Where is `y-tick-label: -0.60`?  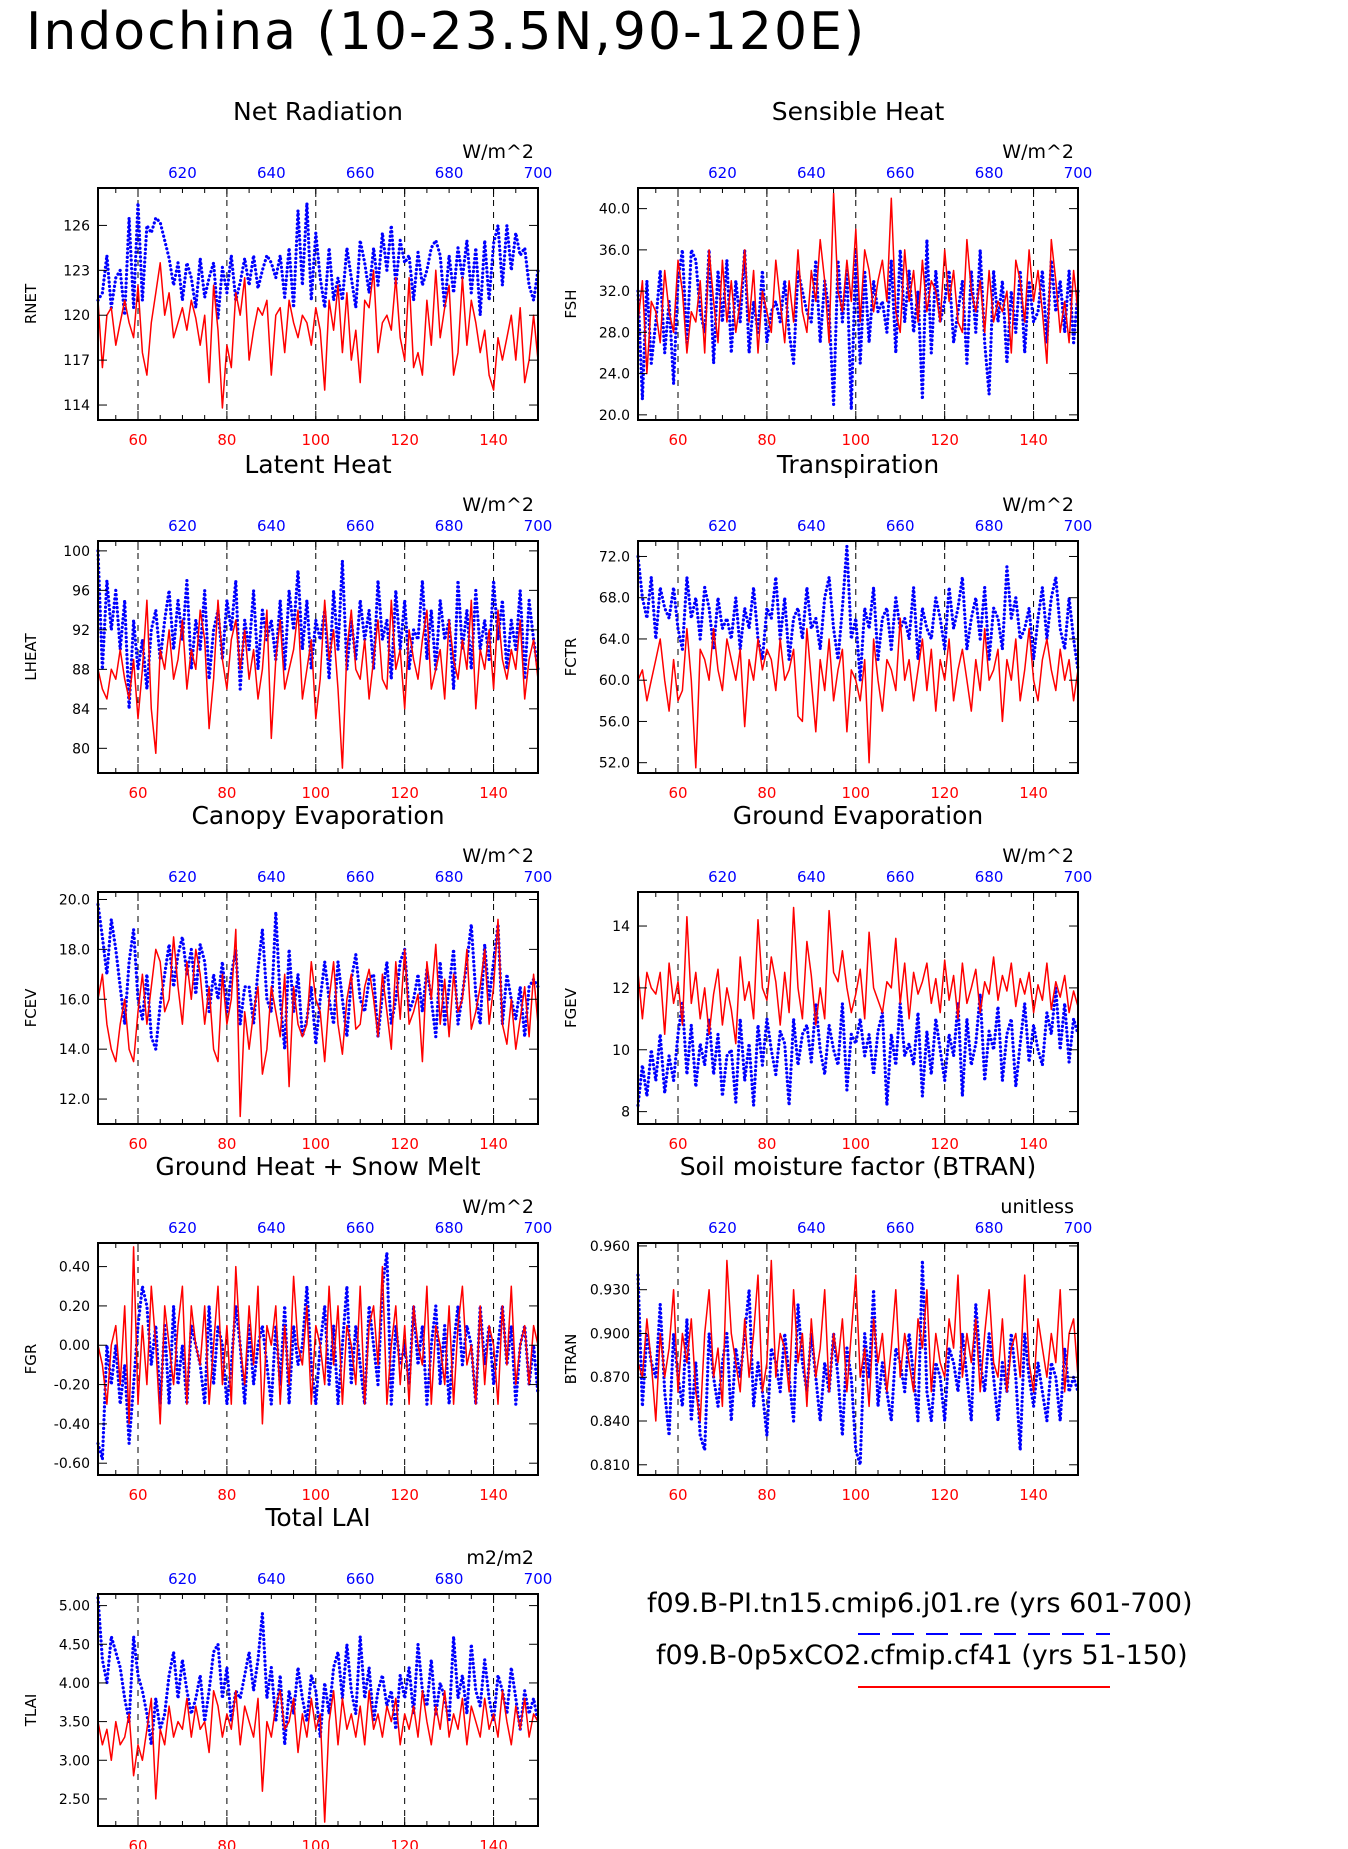
y-tick-label: -0.60 is located at coordinates (72, 1464).